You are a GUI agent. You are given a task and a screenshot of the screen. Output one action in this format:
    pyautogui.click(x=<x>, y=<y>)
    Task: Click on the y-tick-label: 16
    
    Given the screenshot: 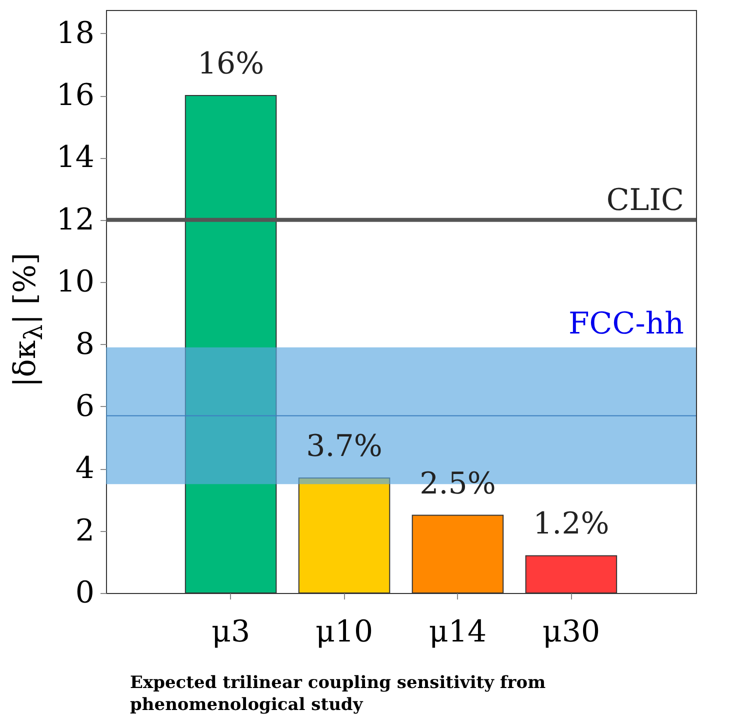 What is the action you would take?
    pyautogui.click(x=75, y=96)
    